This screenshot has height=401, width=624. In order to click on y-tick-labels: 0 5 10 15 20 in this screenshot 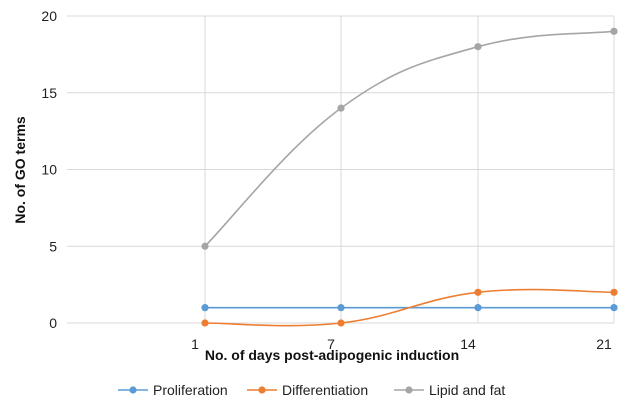, I will do `click(49, 169)`.